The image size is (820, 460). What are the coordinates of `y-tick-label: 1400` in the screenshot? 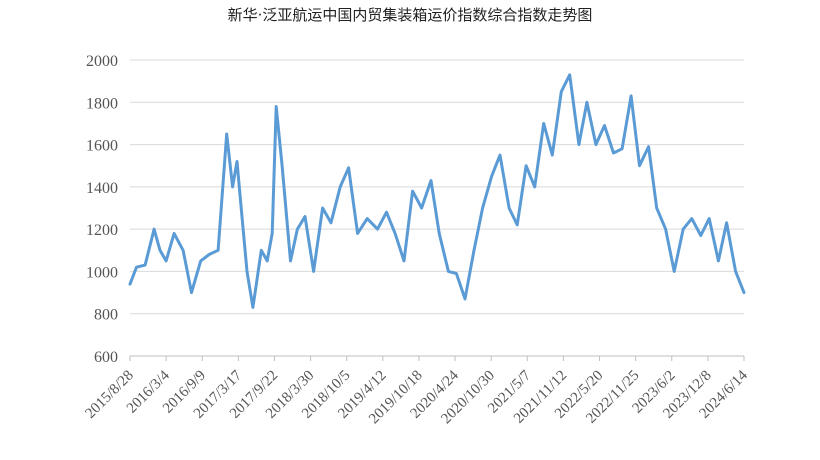 It's located at (102, 188).